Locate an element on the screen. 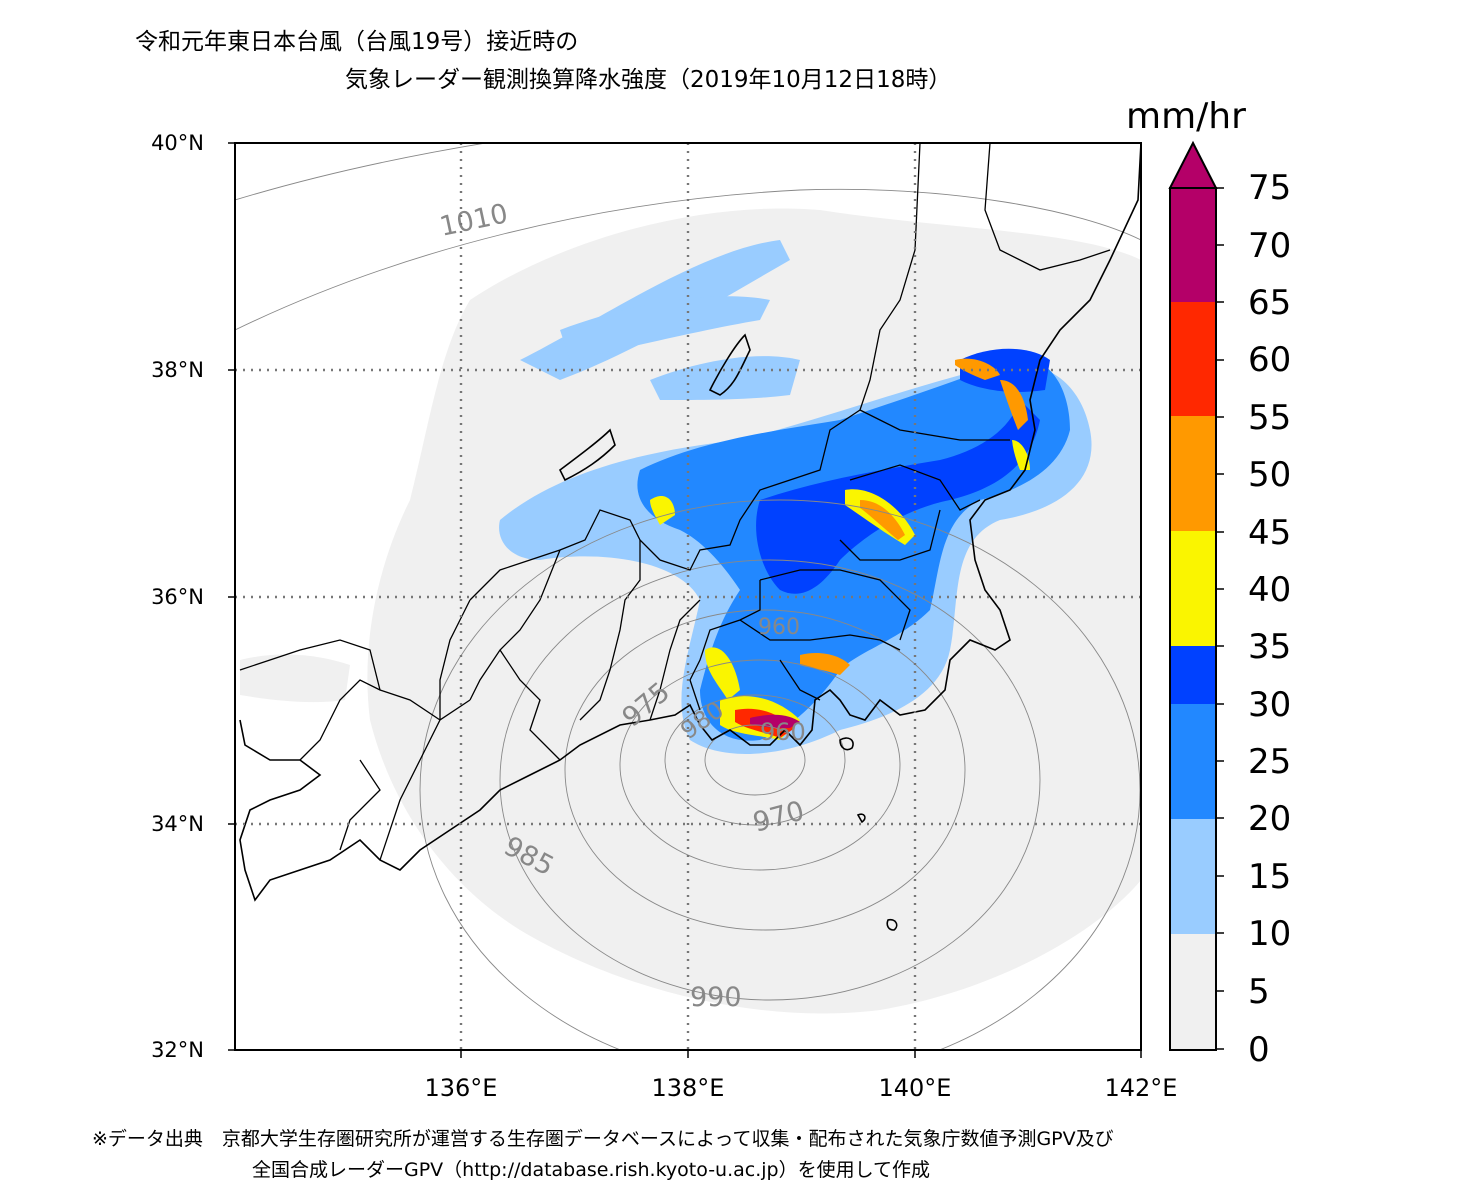  map-title-line2: 気象レーダー観測換算降水強度（2019年10月12日18時） is located at coordinates (648, 80).